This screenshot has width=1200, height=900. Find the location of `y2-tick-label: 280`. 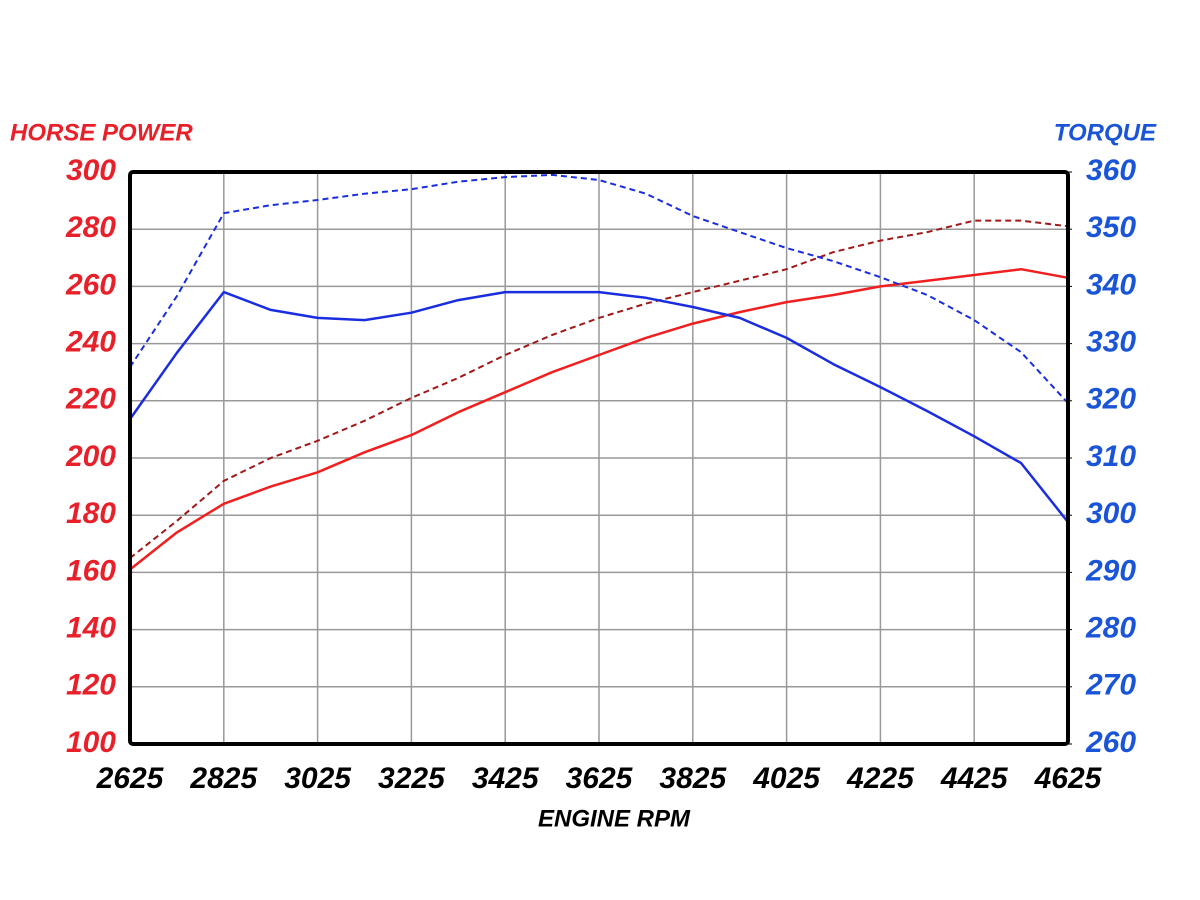

y2-tick-label: 280 is located at coordinates (1110, 628).